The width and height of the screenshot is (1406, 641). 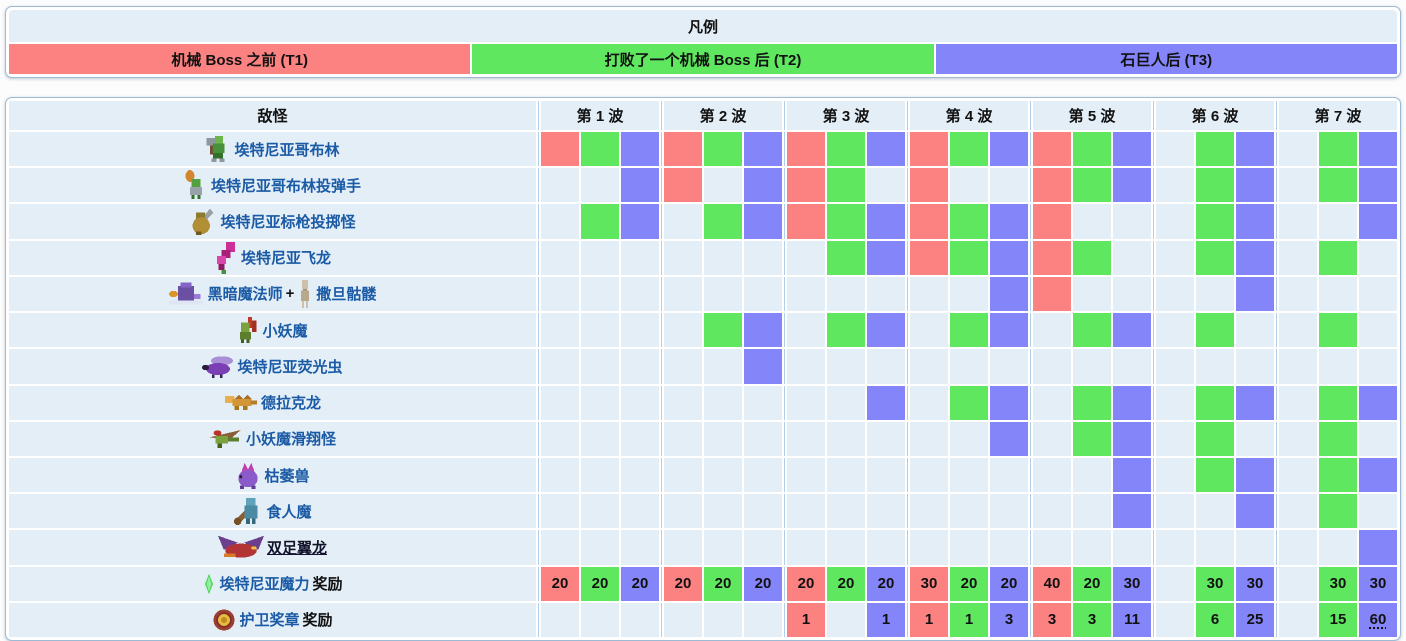 I want to click on enemy-link: 黑暗魔法师, so click(x=245, y=295).